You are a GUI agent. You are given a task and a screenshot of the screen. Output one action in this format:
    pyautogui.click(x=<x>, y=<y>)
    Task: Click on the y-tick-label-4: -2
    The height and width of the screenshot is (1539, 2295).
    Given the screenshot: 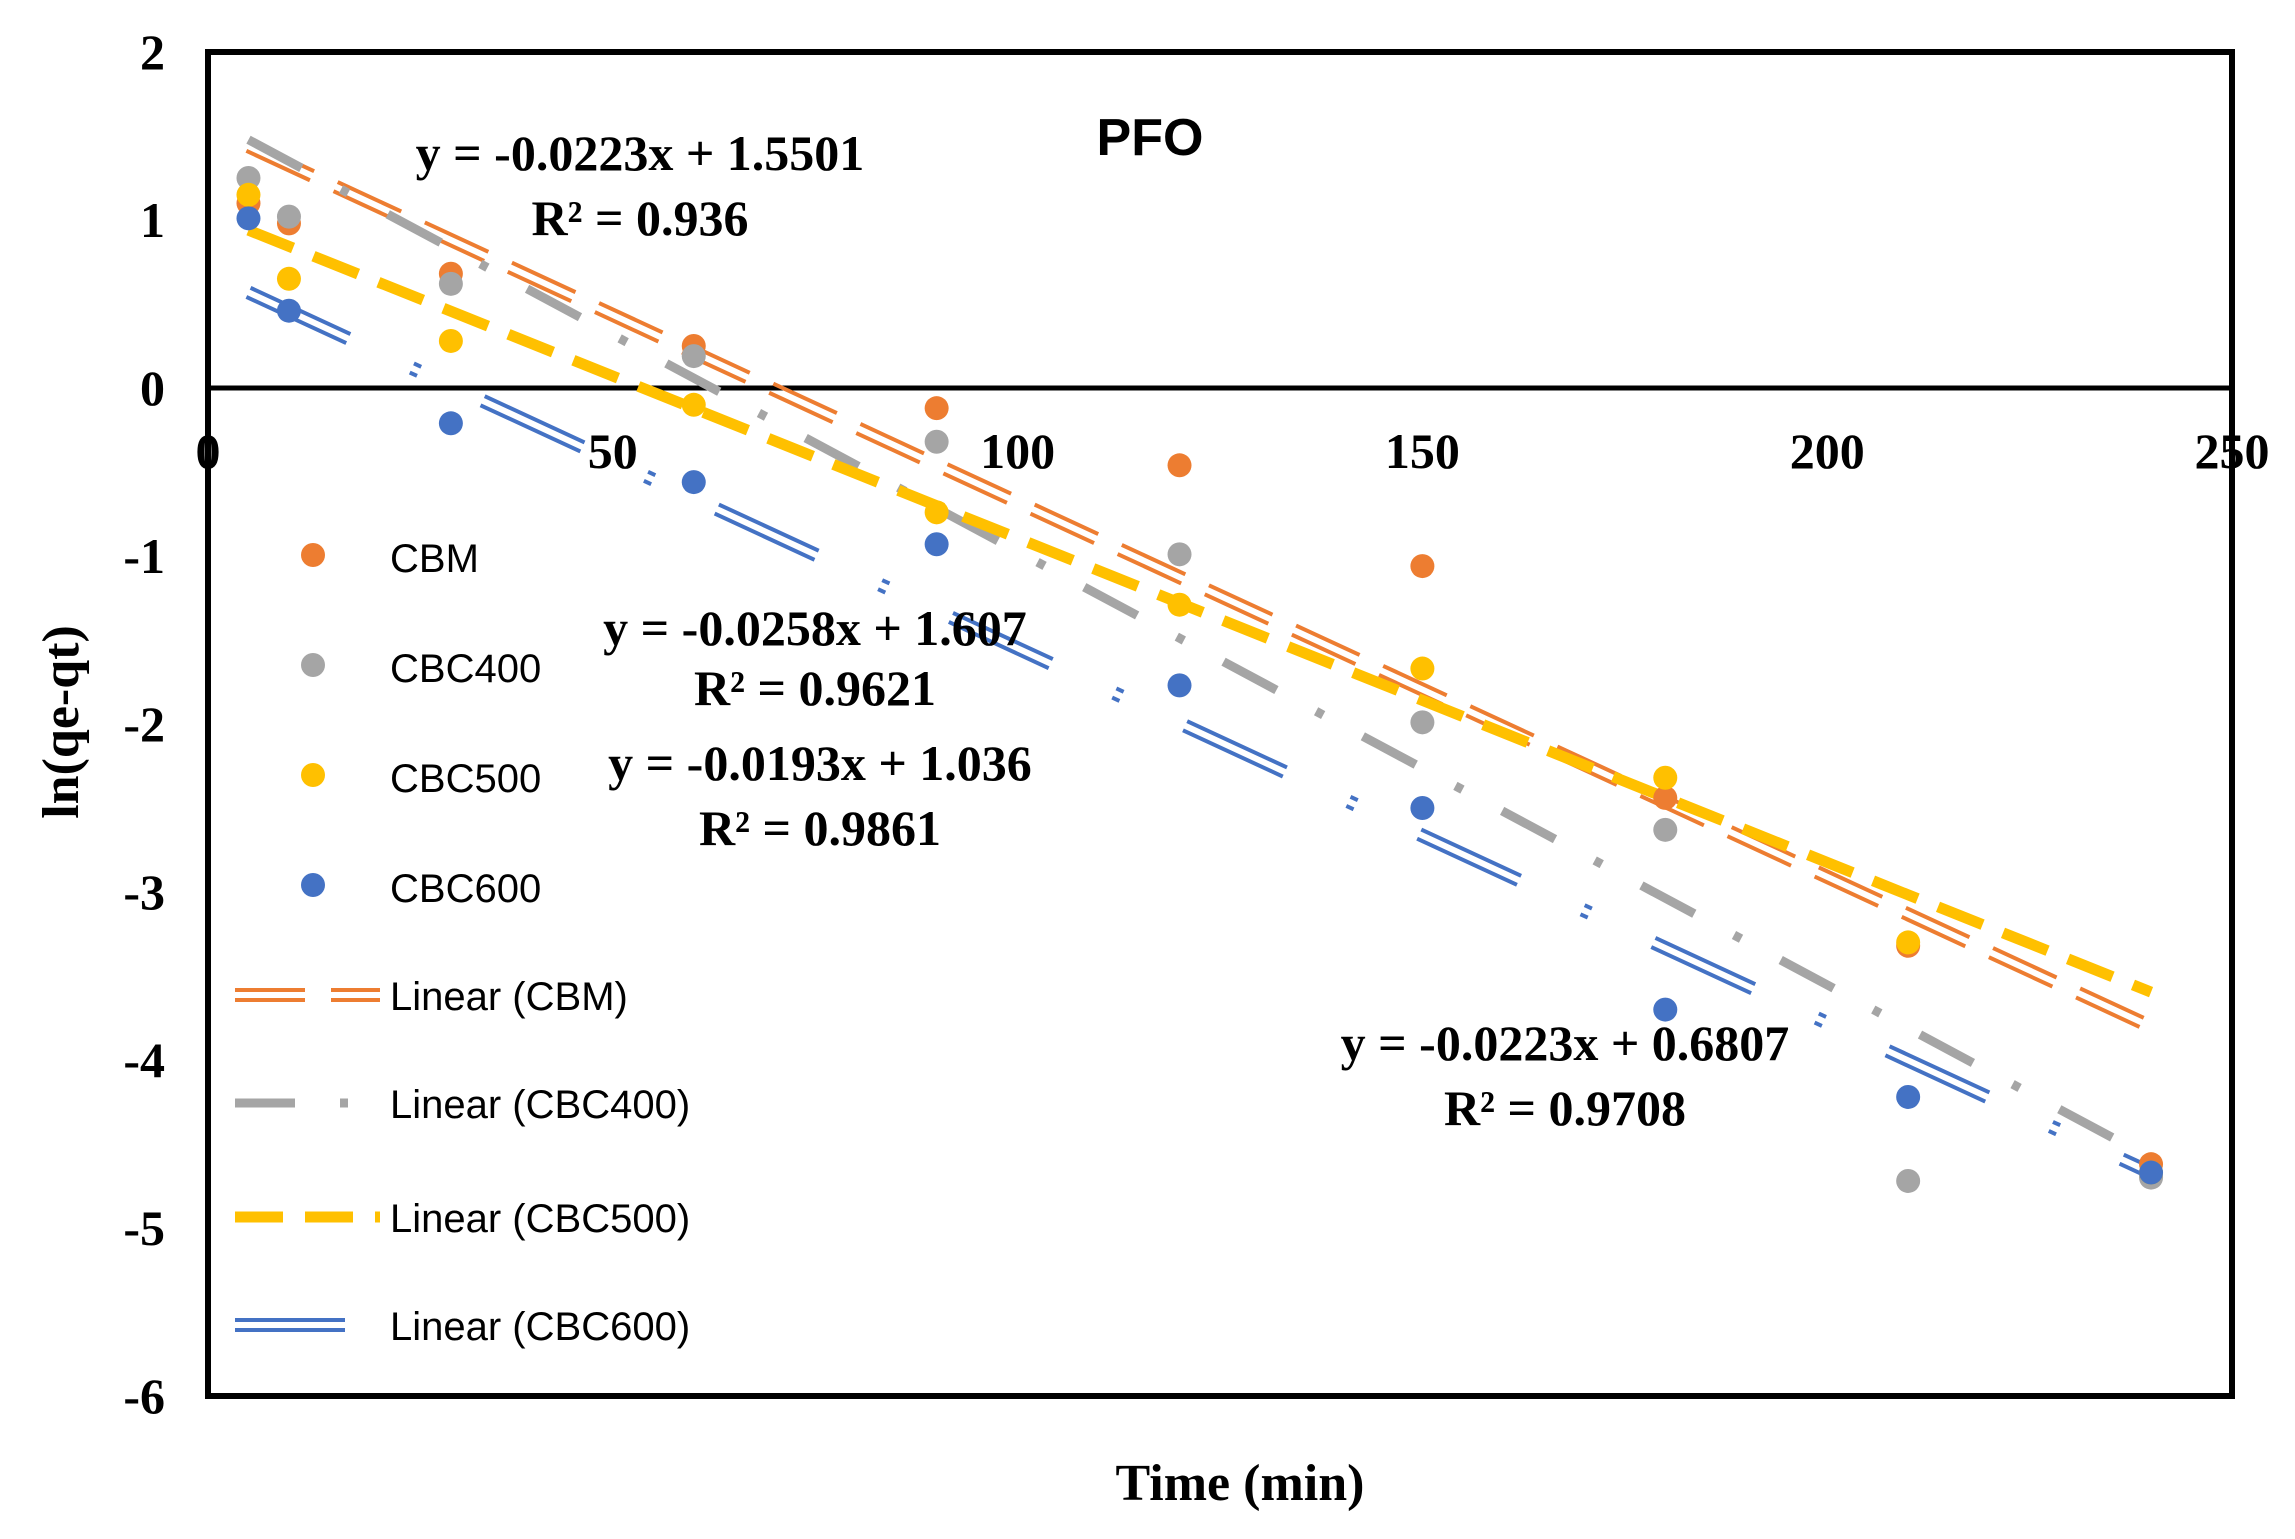 What is the action you would take?
    pyautogui.click(x=144, y=724)
    